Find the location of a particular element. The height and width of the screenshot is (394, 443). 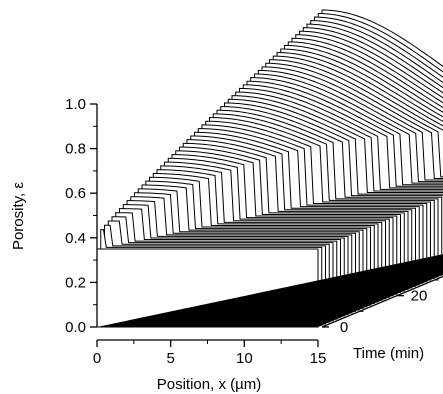

y-axis-title: Porosity, ε is located at coordinates (18, 216).